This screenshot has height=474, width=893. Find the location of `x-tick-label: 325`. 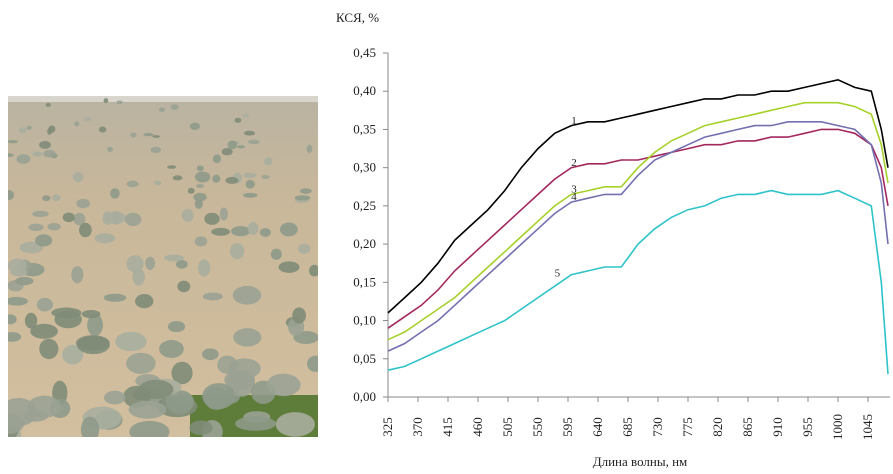

x-tick-label: 325 is located at coordinates (387, 427).